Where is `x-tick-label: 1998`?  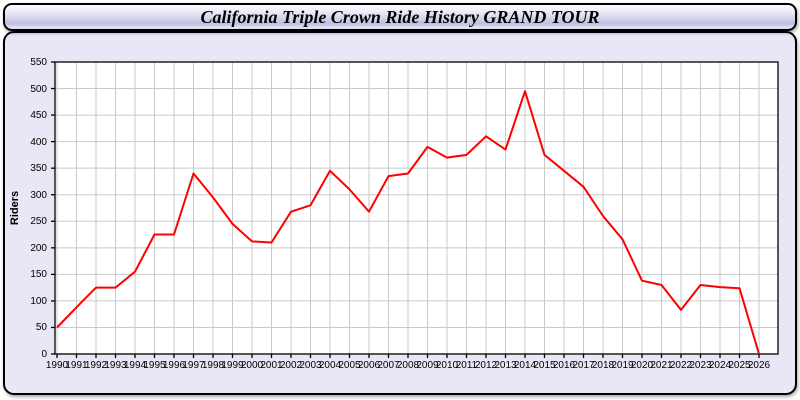 x-tick-label: 1998 is located at coordinates (213, 365).